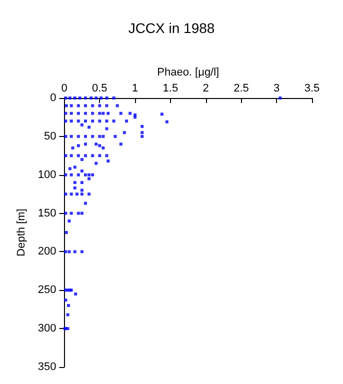 The width and height of the screenshot is (343, 384). What do you see at coordinates (47, 252) in the screenshot?
I see `y-tick-label: 200` at bounding box center [47, 252].